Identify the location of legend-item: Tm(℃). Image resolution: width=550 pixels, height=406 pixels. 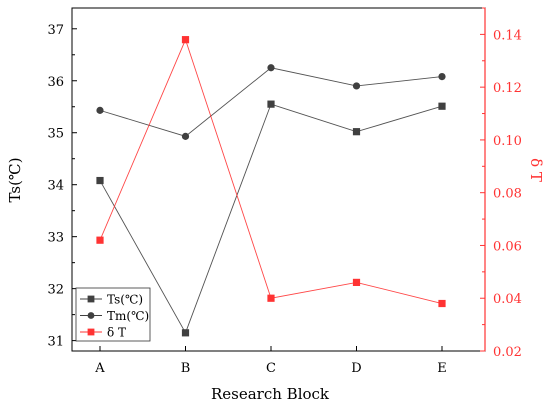
(114, 316).